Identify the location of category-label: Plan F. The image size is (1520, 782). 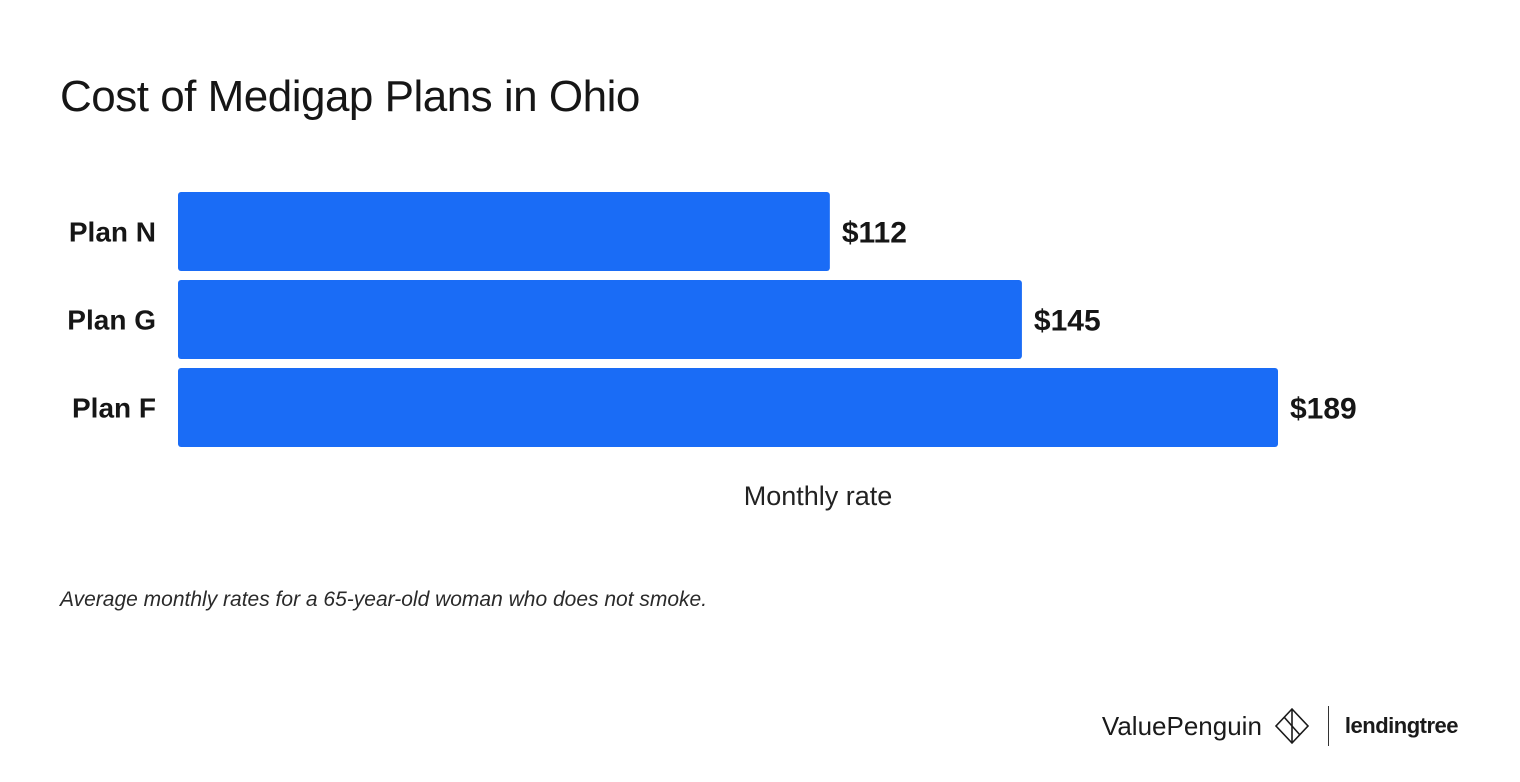
(114, 408).